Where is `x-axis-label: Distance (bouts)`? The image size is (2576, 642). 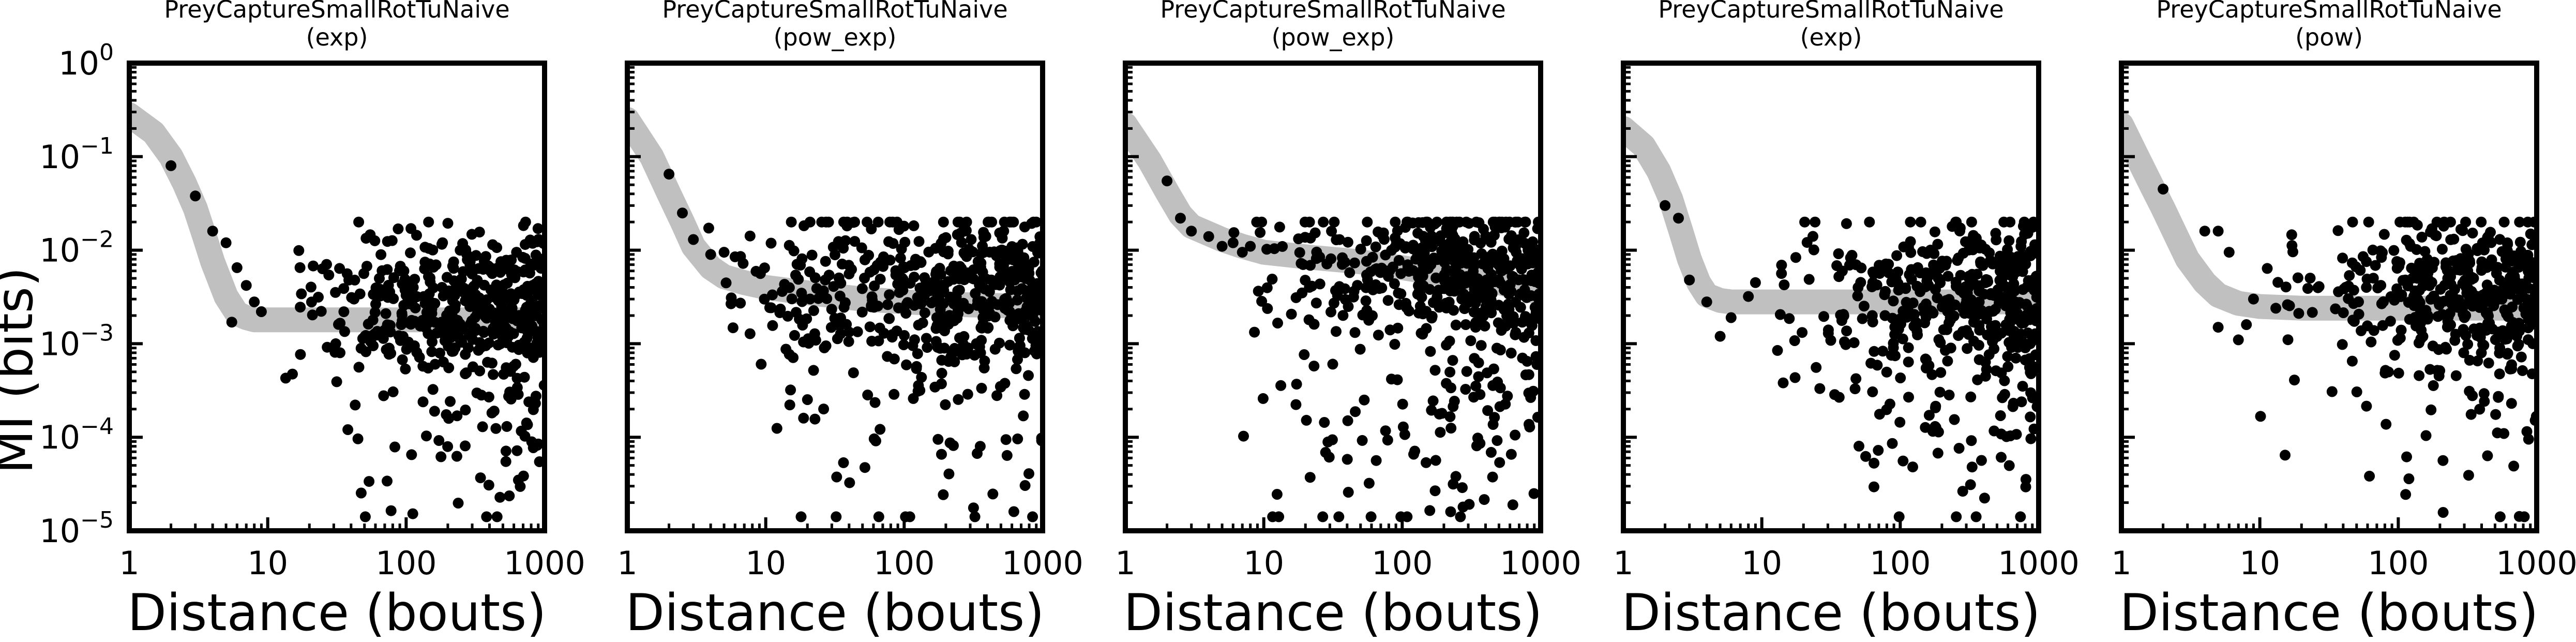 x-axis-label: Distance (bouts) is located at coordinates (1831, 613).